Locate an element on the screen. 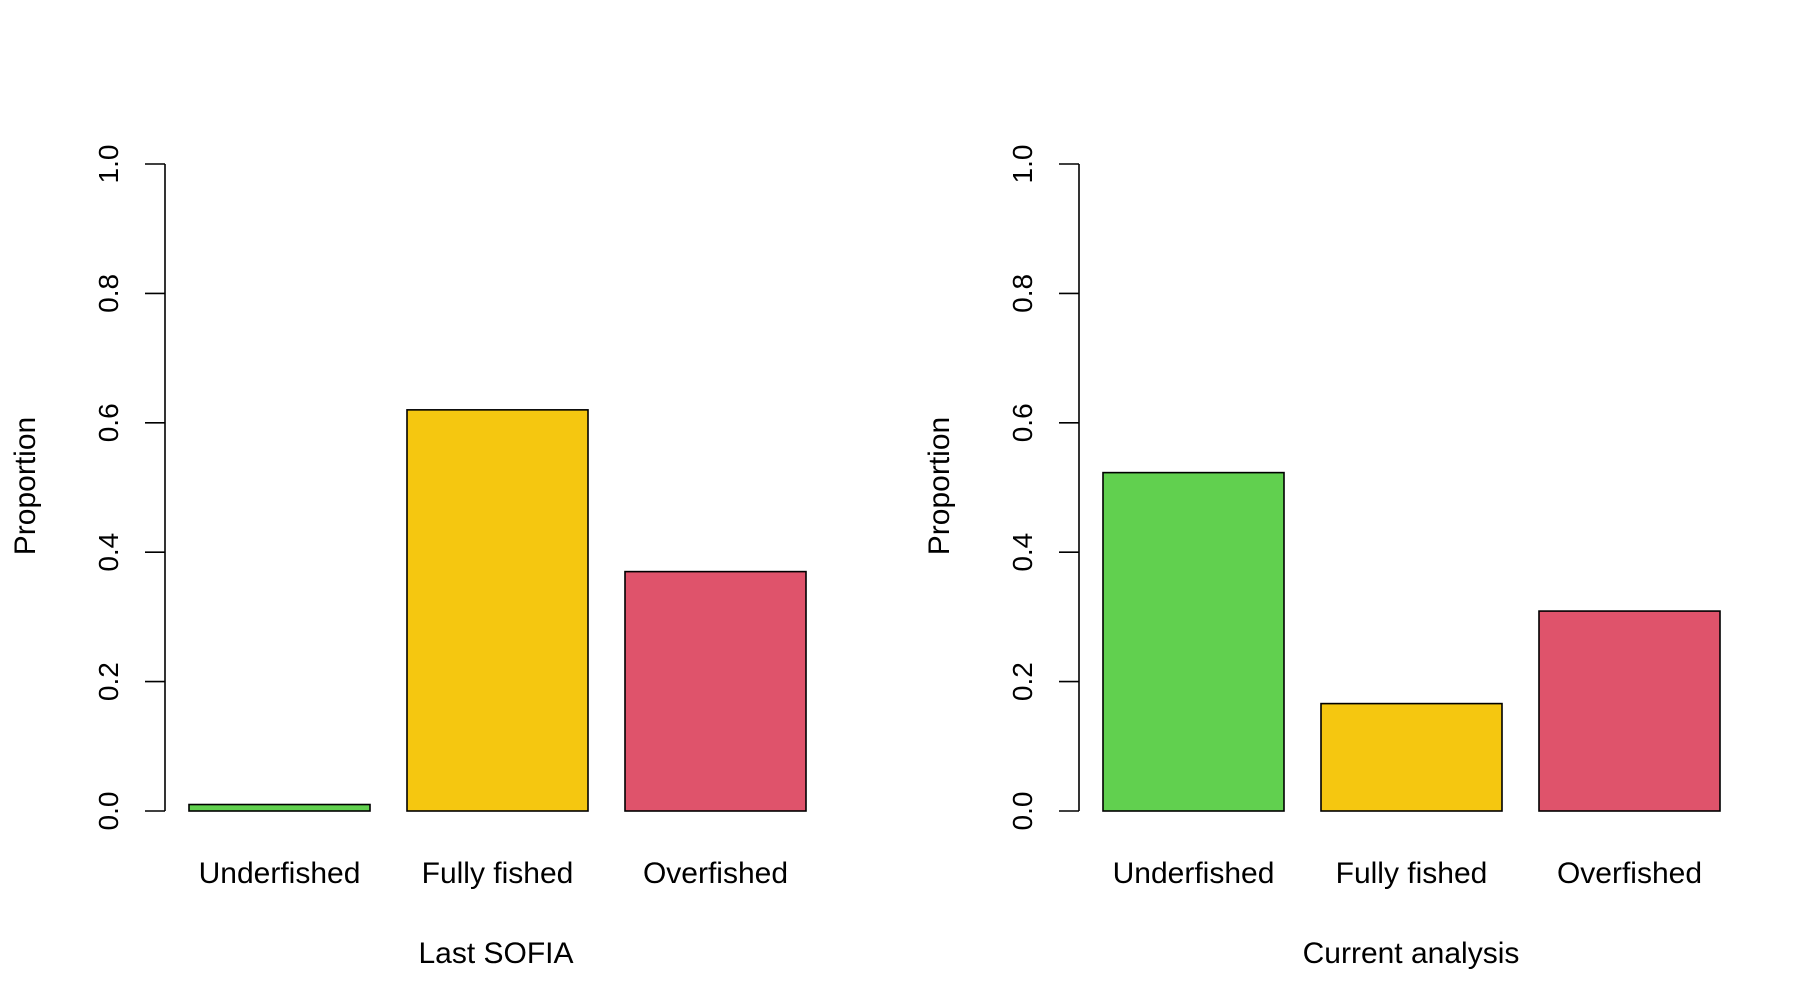 This screenshot has height=1000, width=1800. bars-left-panel is located at coordinates (497, 610).